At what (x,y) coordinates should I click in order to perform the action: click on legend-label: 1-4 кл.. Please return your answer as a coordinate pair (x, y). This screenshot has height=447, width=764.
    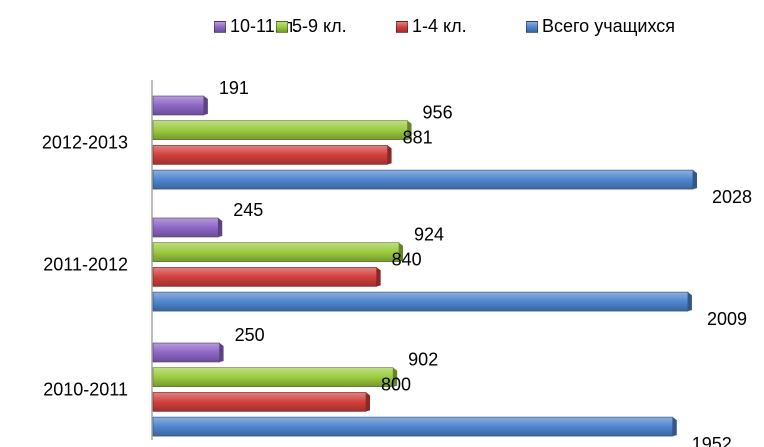
    Looking at the image, I should click on (439, 26).